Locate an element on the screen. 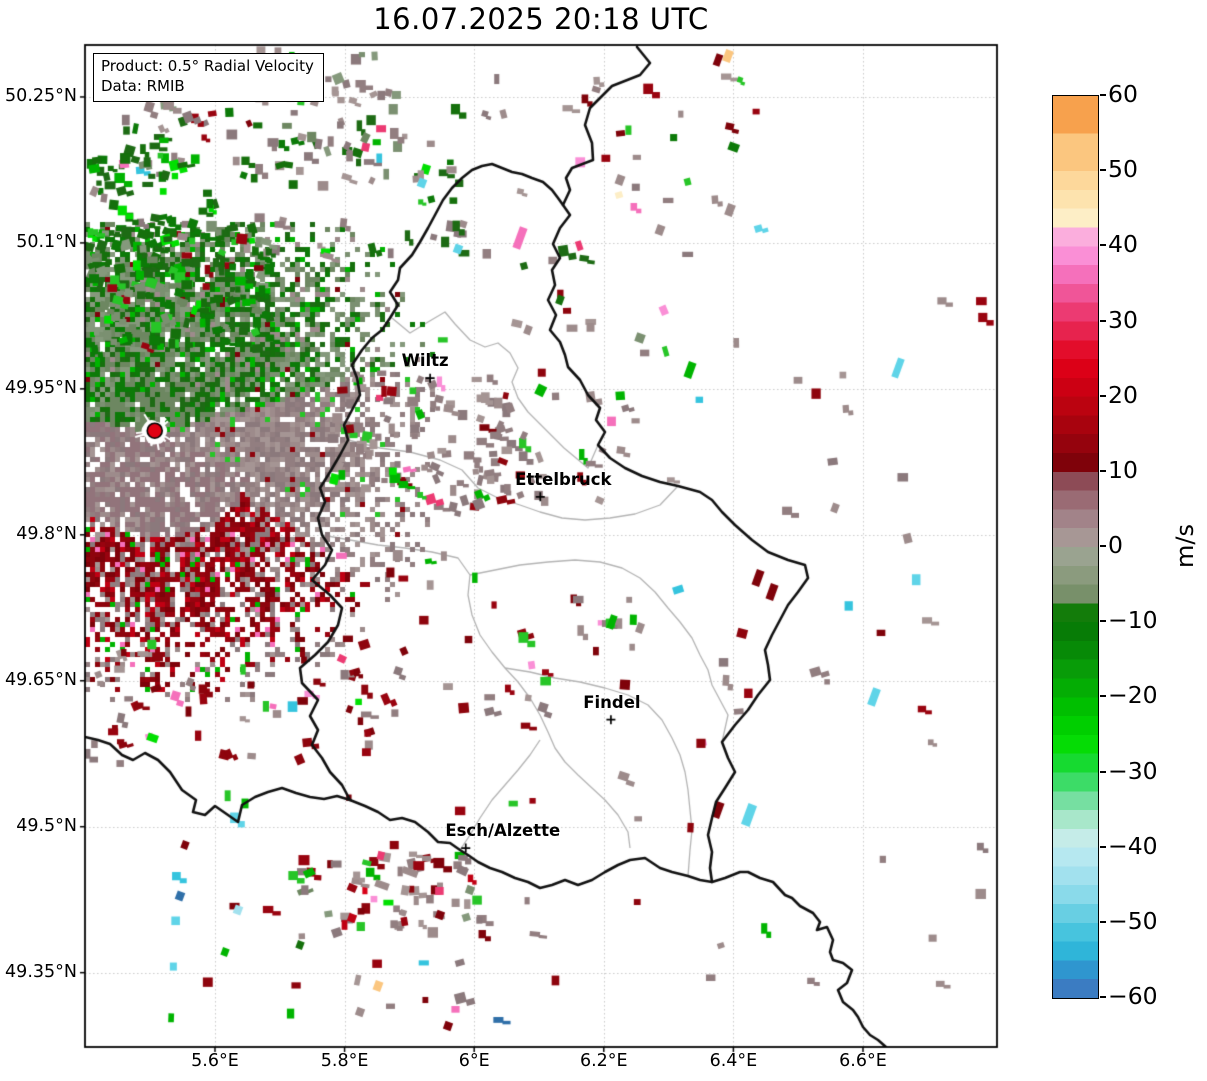 The height and width of the screenshot is (1081, 1207). lon-tick-label: 5.6°E is located at coordinates (215, 1061).